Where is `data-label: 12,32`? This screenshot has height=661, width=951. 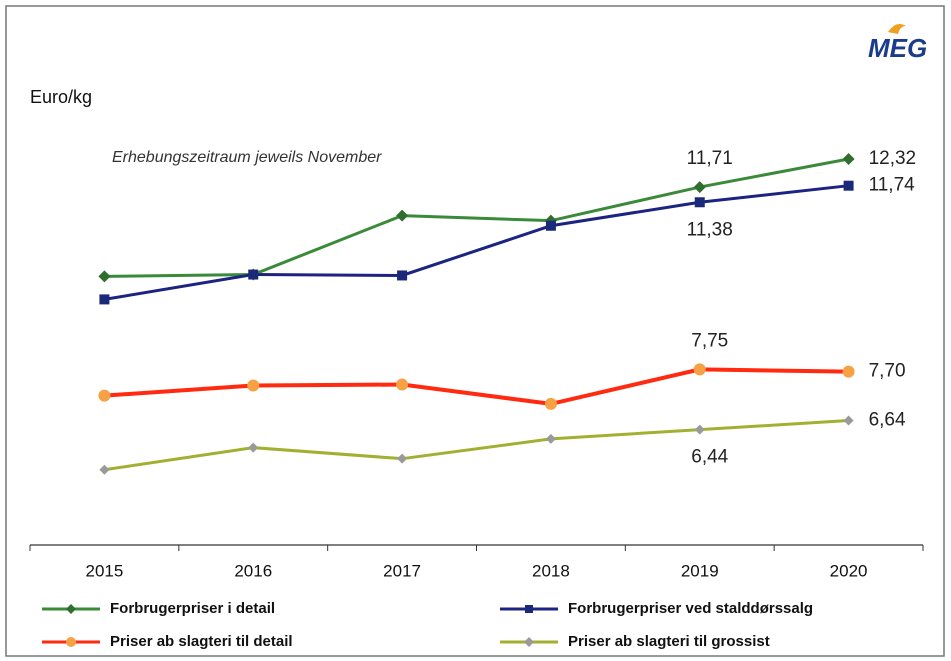 data-label: 12,32 is located at coordinates (893, 158).